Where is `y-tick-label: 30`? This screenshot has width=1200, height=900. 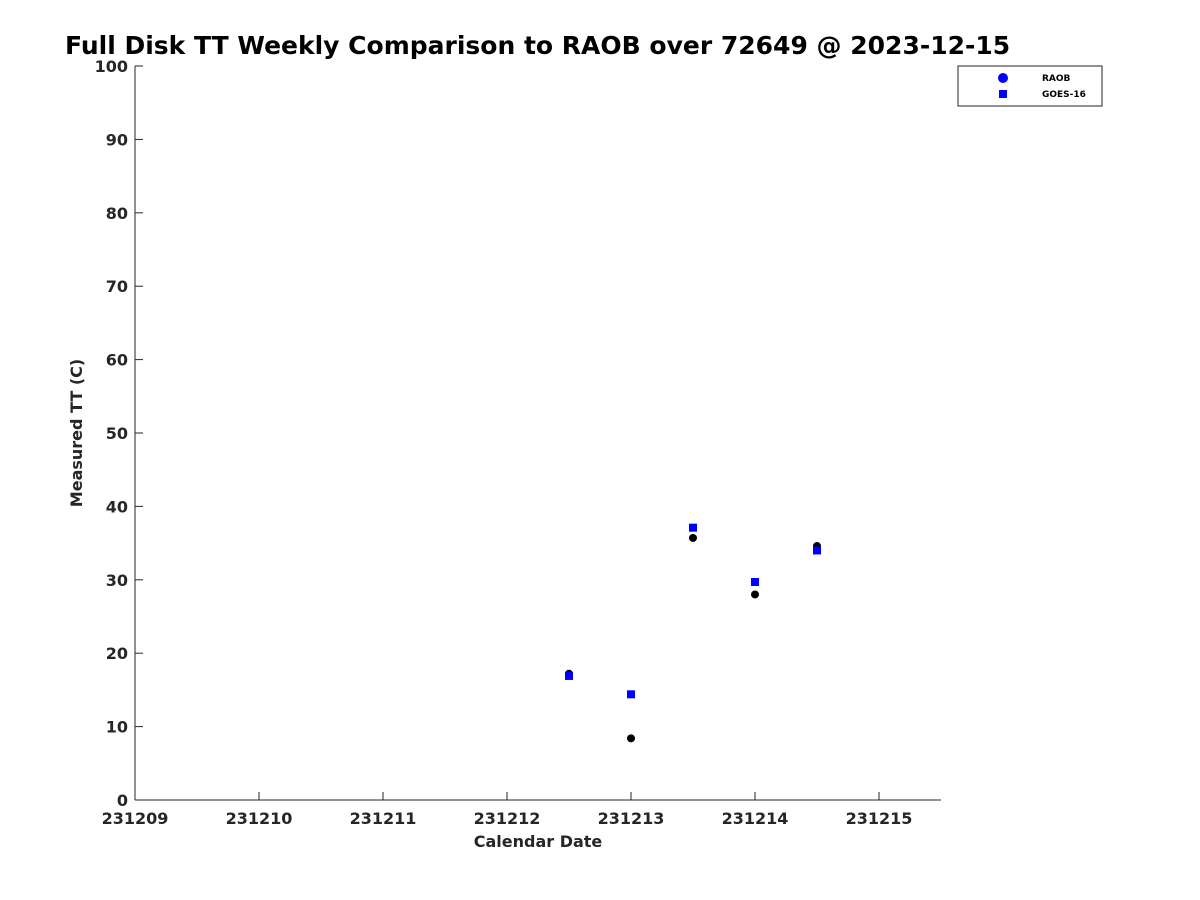
y-tick-label: 30 is located at coordinates (117, 580).